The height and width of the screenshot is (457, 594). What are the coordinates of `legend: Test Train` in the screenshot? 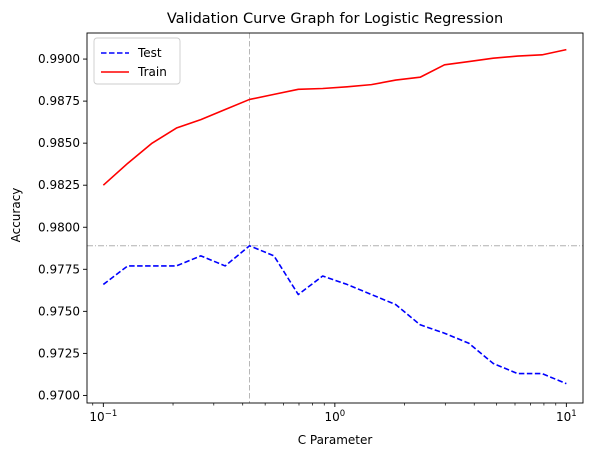 It's located at (137, 61).